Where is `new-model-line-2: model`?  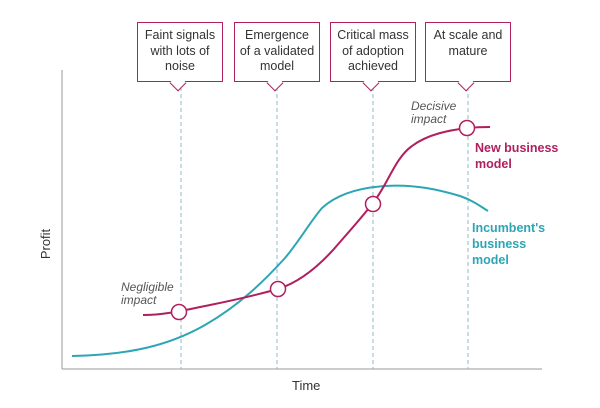
new-model-line-2: model is located at coordinates (493, 164).